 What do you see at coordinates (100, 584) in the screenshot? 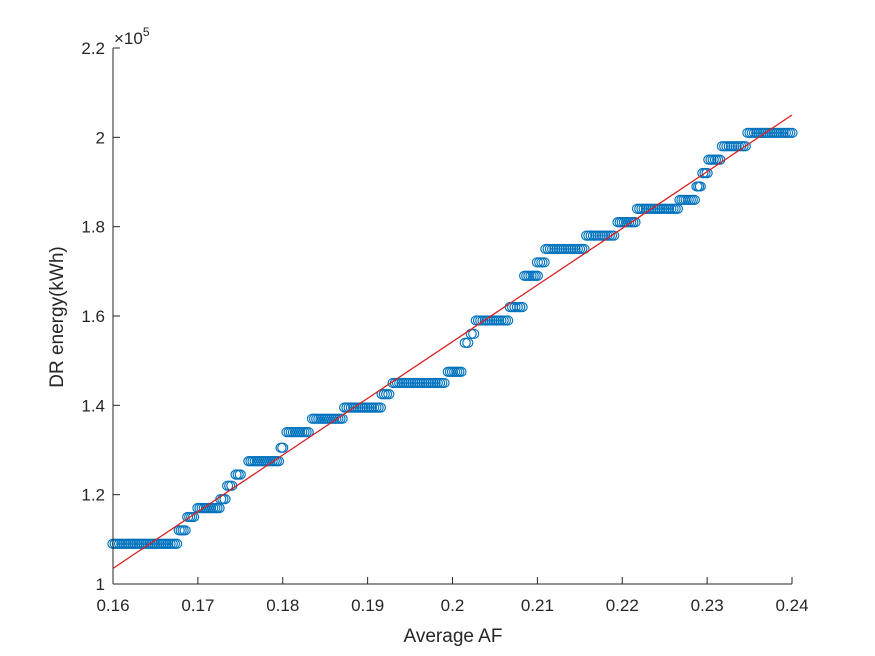
I see `y-tick-label: 1` at bounding box center [100, 584].